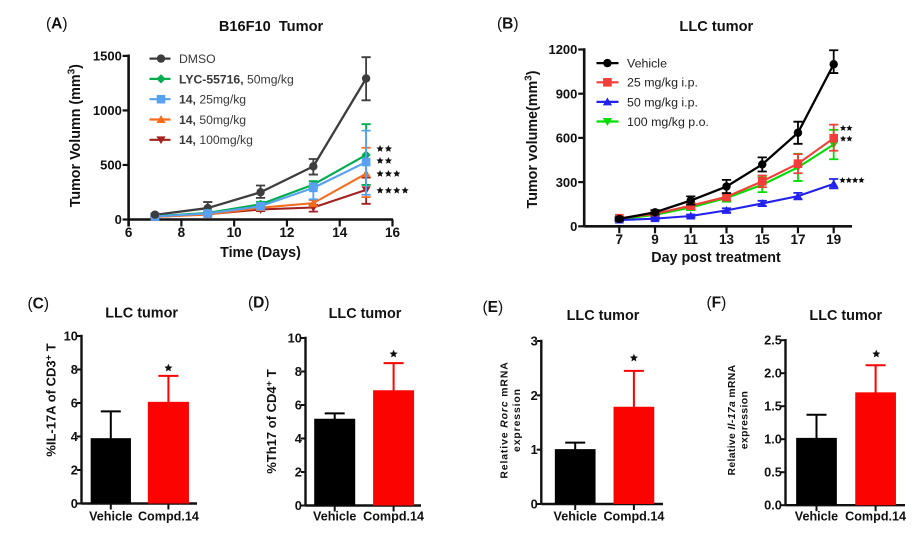 The image size is (917, 538). I want to click on svg-text: 9, so click(655, 239).